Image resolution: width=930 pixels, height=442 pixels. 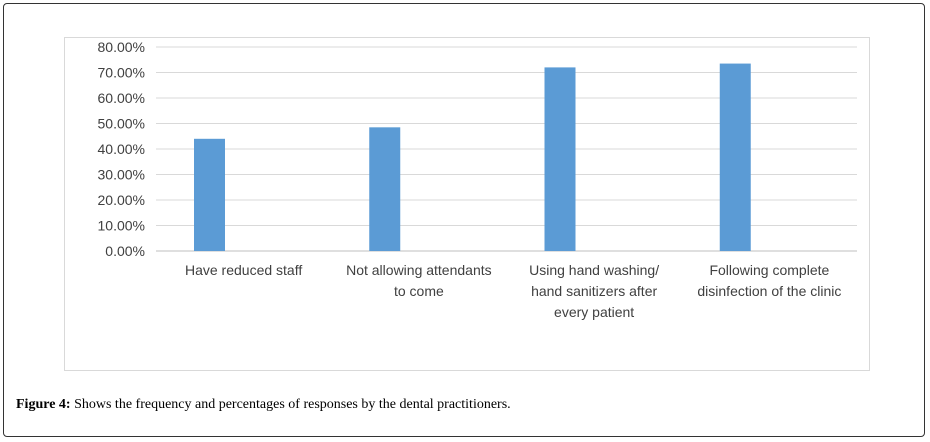 What do you see at coordinates (243, 270) in the screenshot?
I see `category-label: Have reduced staff` at bounding box center [243, 270].